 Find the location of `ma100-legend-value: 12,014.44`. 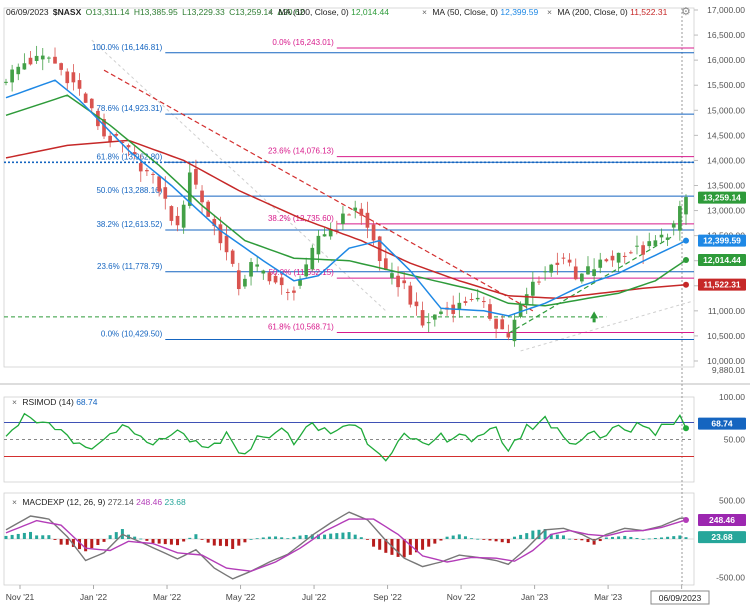

ma100-legend-value: 12,014.44 is located at coordinates (370, 12).